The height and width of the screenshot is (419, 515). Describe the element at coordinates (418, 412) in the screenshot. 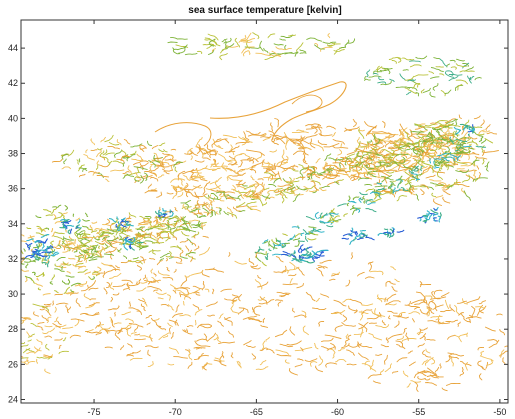

I see `x-tick-label: -55` at that location.